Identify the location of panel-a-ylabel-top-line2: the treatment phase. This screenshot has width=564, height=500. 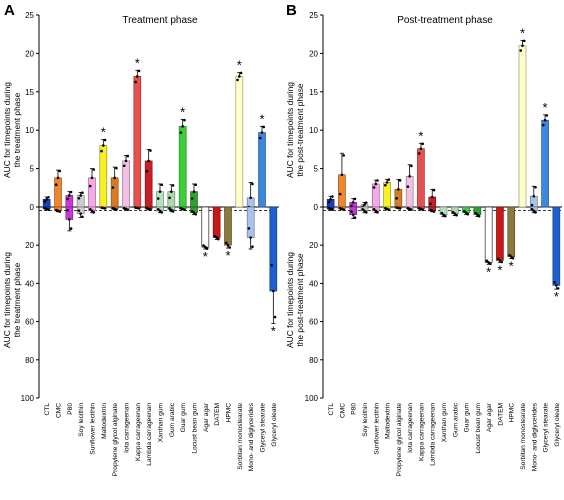
(17, 129).